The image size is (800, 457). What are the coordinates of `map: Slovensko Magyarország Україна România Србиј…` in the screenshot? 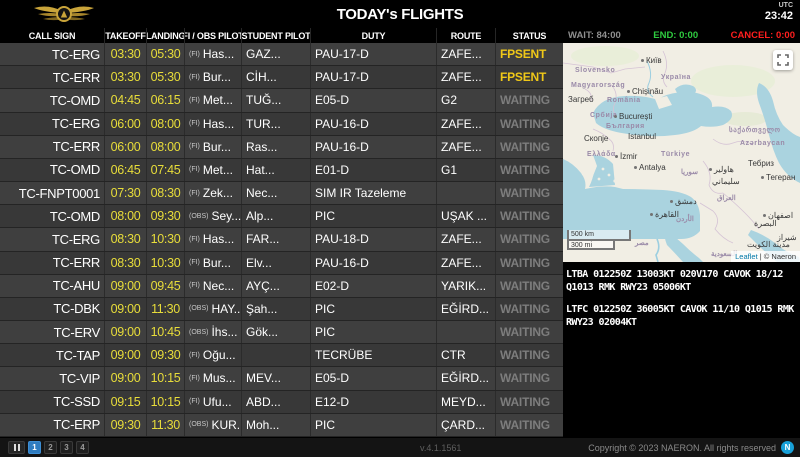 It's located at (681, 152).